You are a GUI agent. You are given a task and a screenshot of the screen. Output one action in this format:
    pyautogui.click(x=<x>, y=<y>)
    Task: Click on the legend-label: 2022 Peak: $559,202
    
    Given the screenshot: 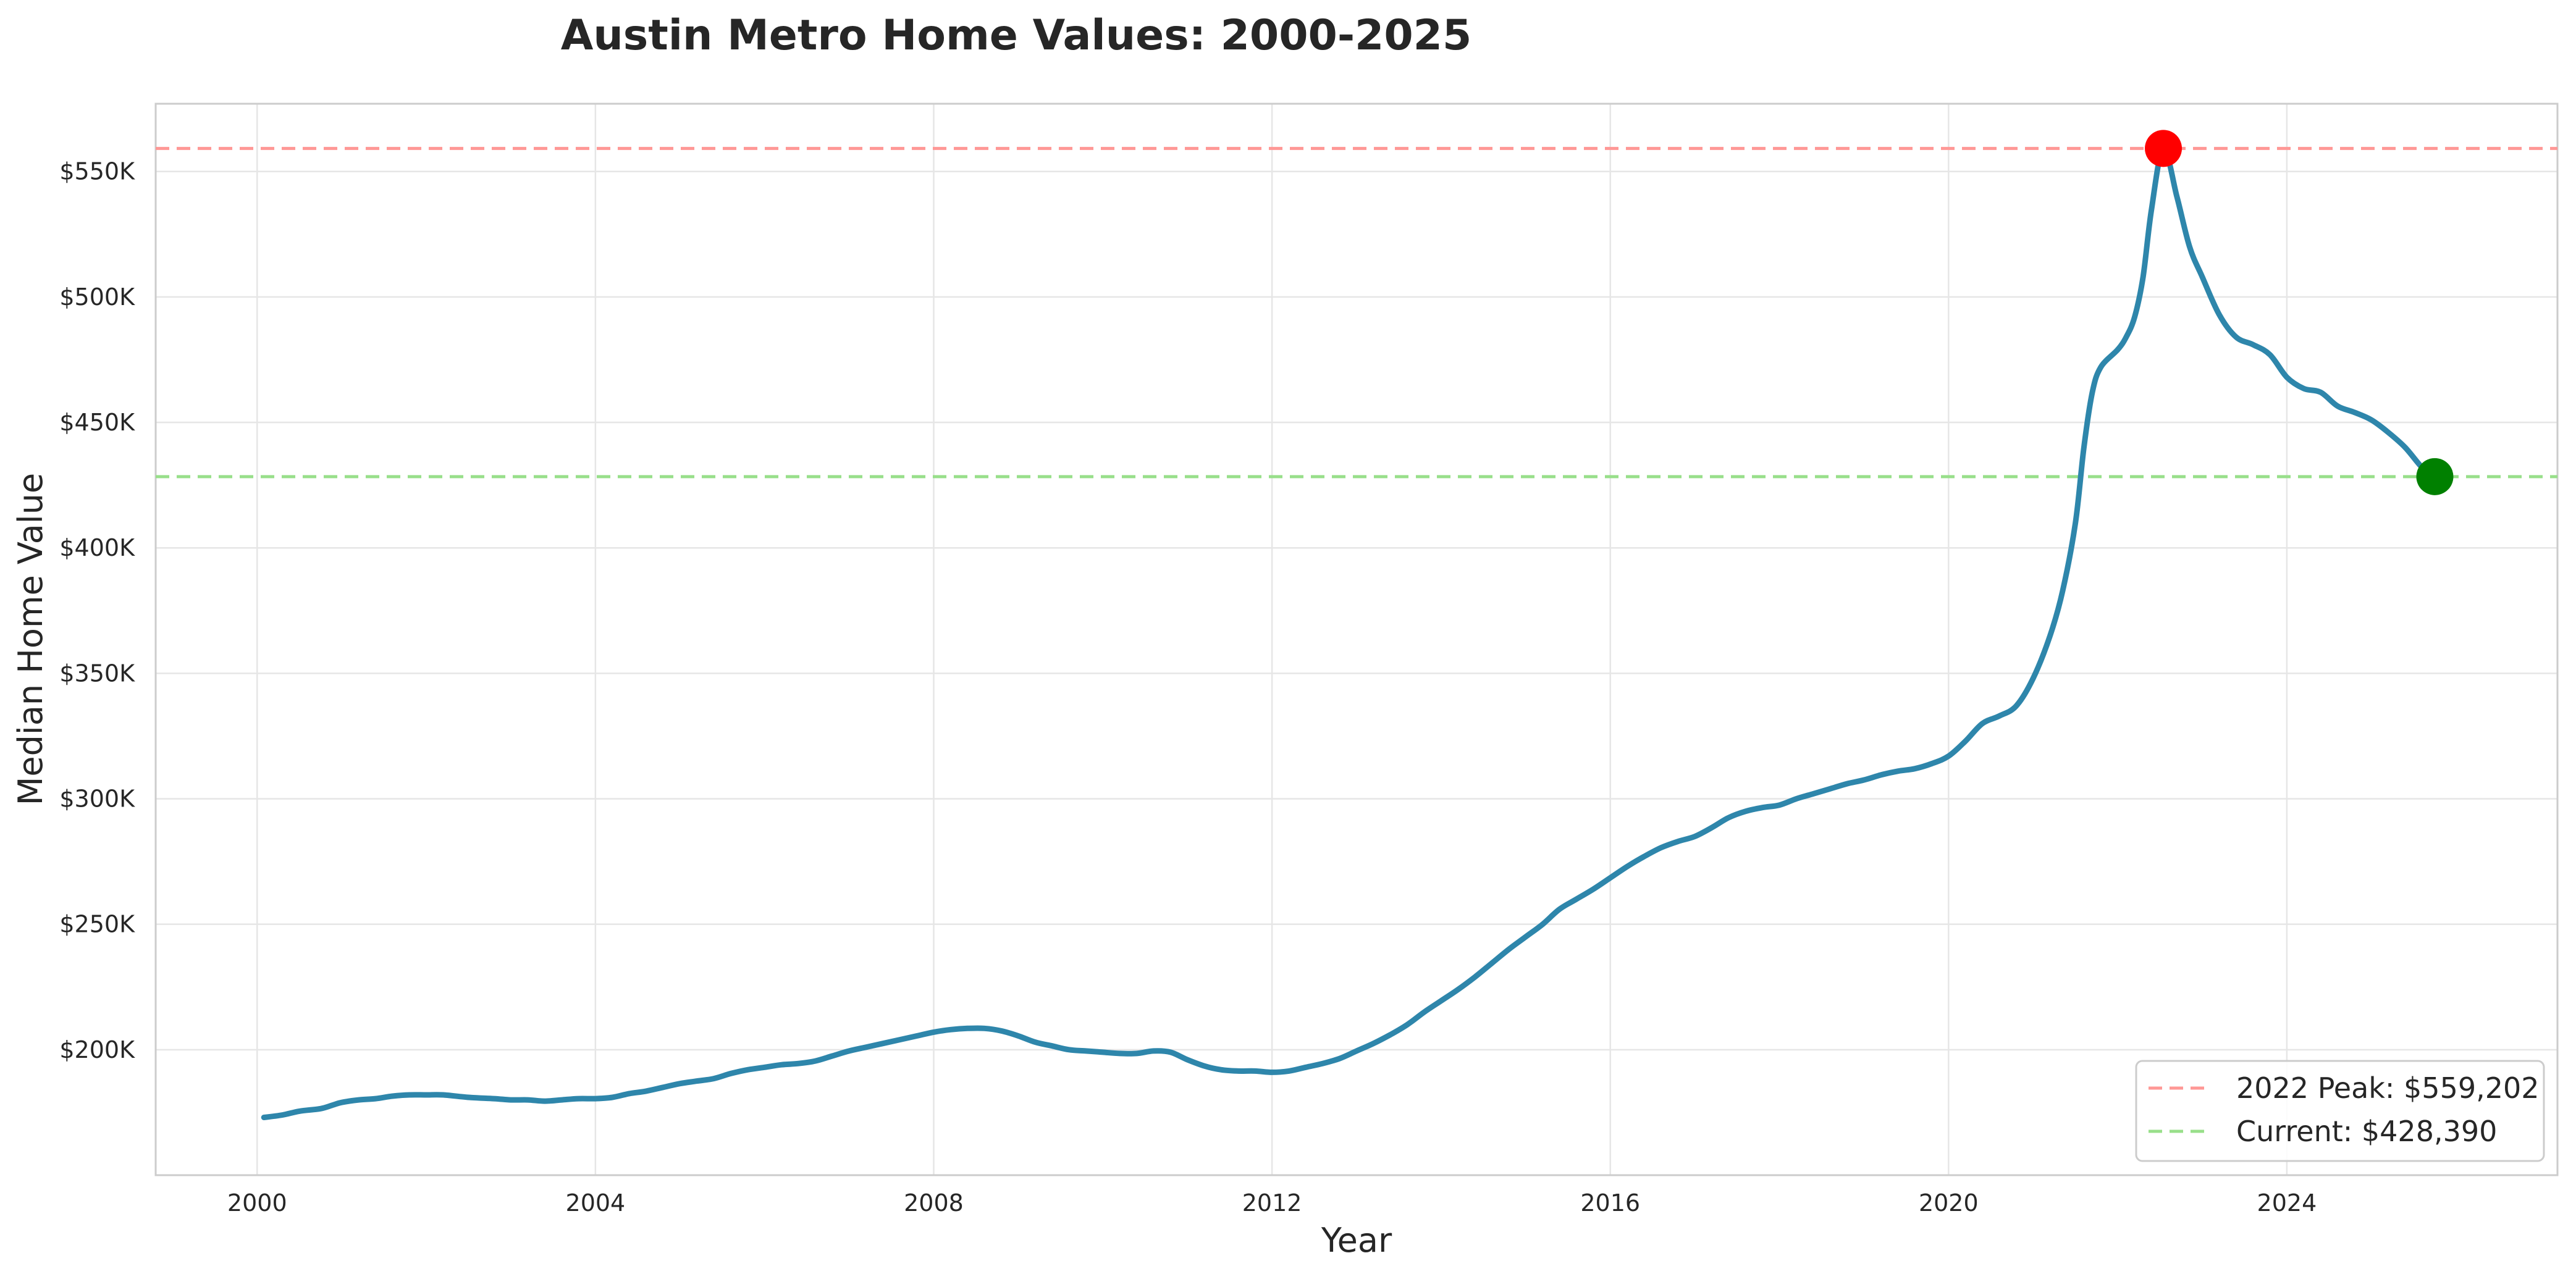 What is the action you would take?
    pyautogui.click(x=2388, y=1088)
    